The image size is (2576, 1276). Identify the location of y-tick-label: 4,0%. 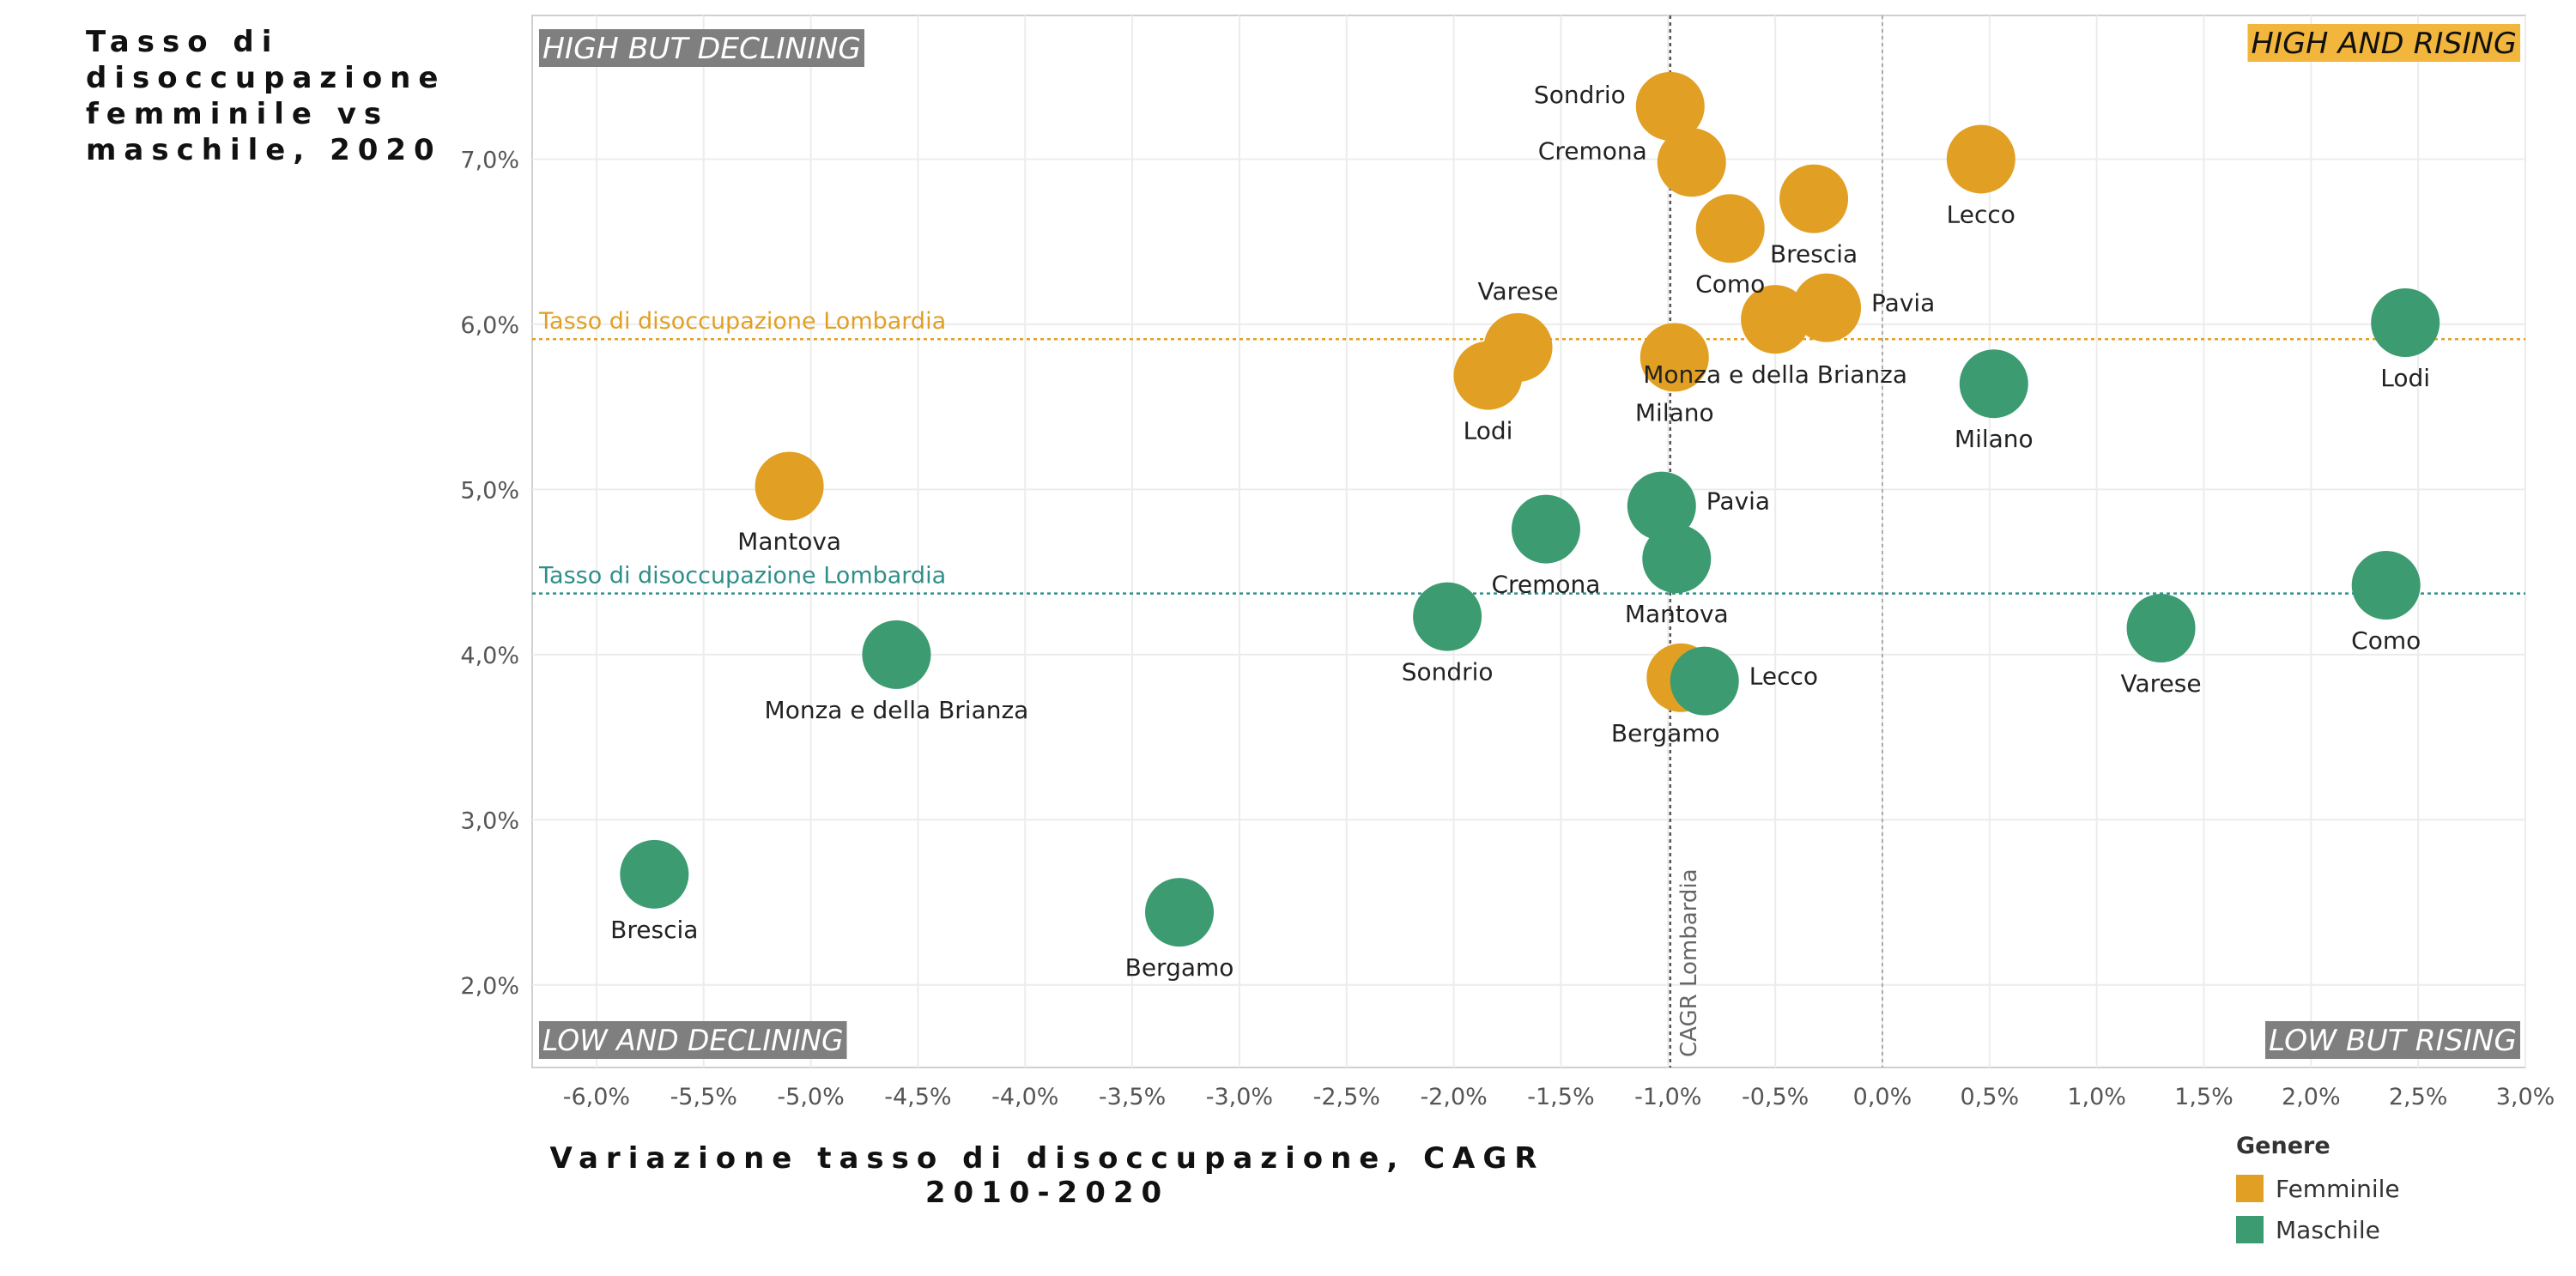
(489, 656).